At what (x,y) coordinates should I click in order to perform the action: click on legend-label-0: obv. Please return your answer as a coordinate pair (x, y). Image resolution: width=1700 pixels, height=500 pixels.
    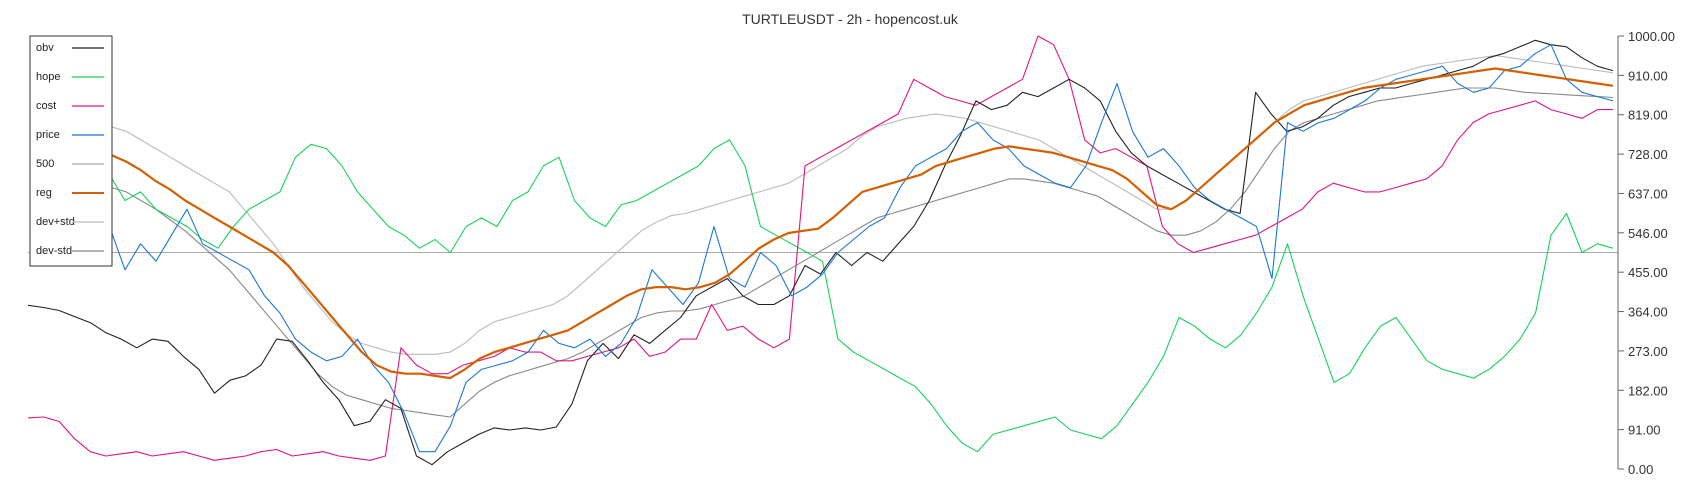
    Looking at the image, I should click on (45, 48).